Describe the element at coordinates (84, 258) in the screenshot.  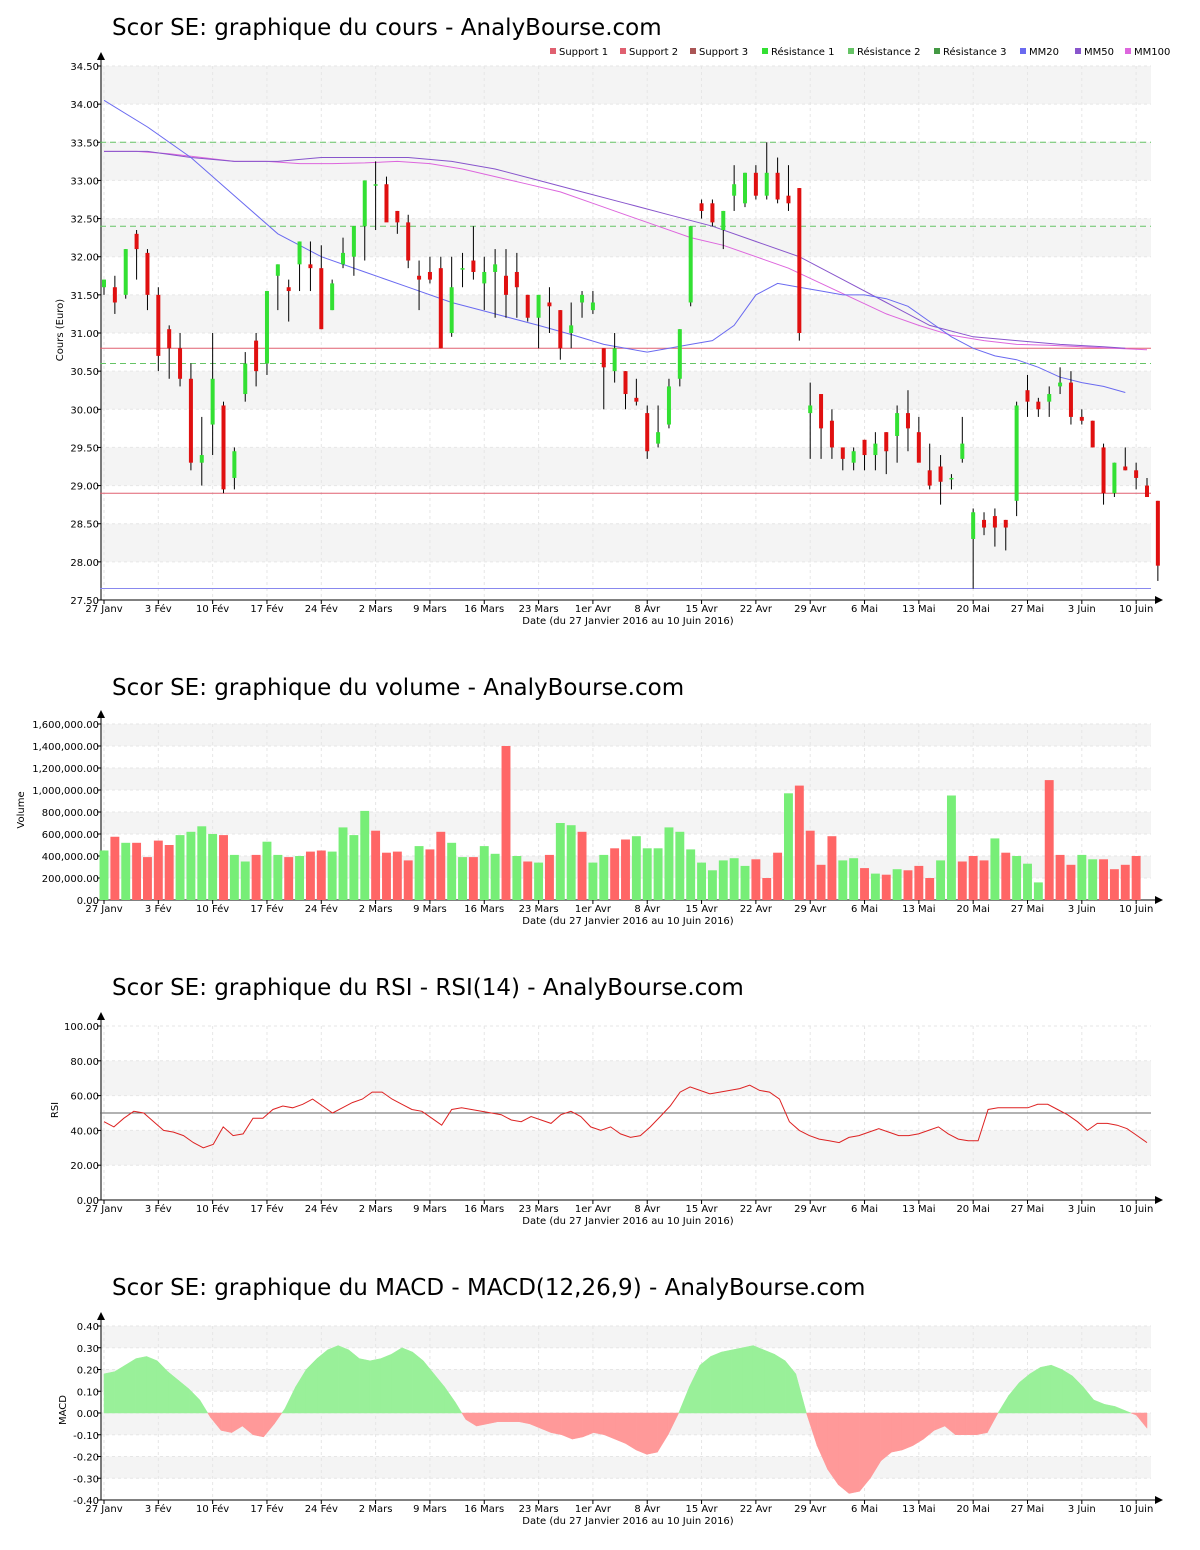
I see `y-tick-label: 32.00` at that location.